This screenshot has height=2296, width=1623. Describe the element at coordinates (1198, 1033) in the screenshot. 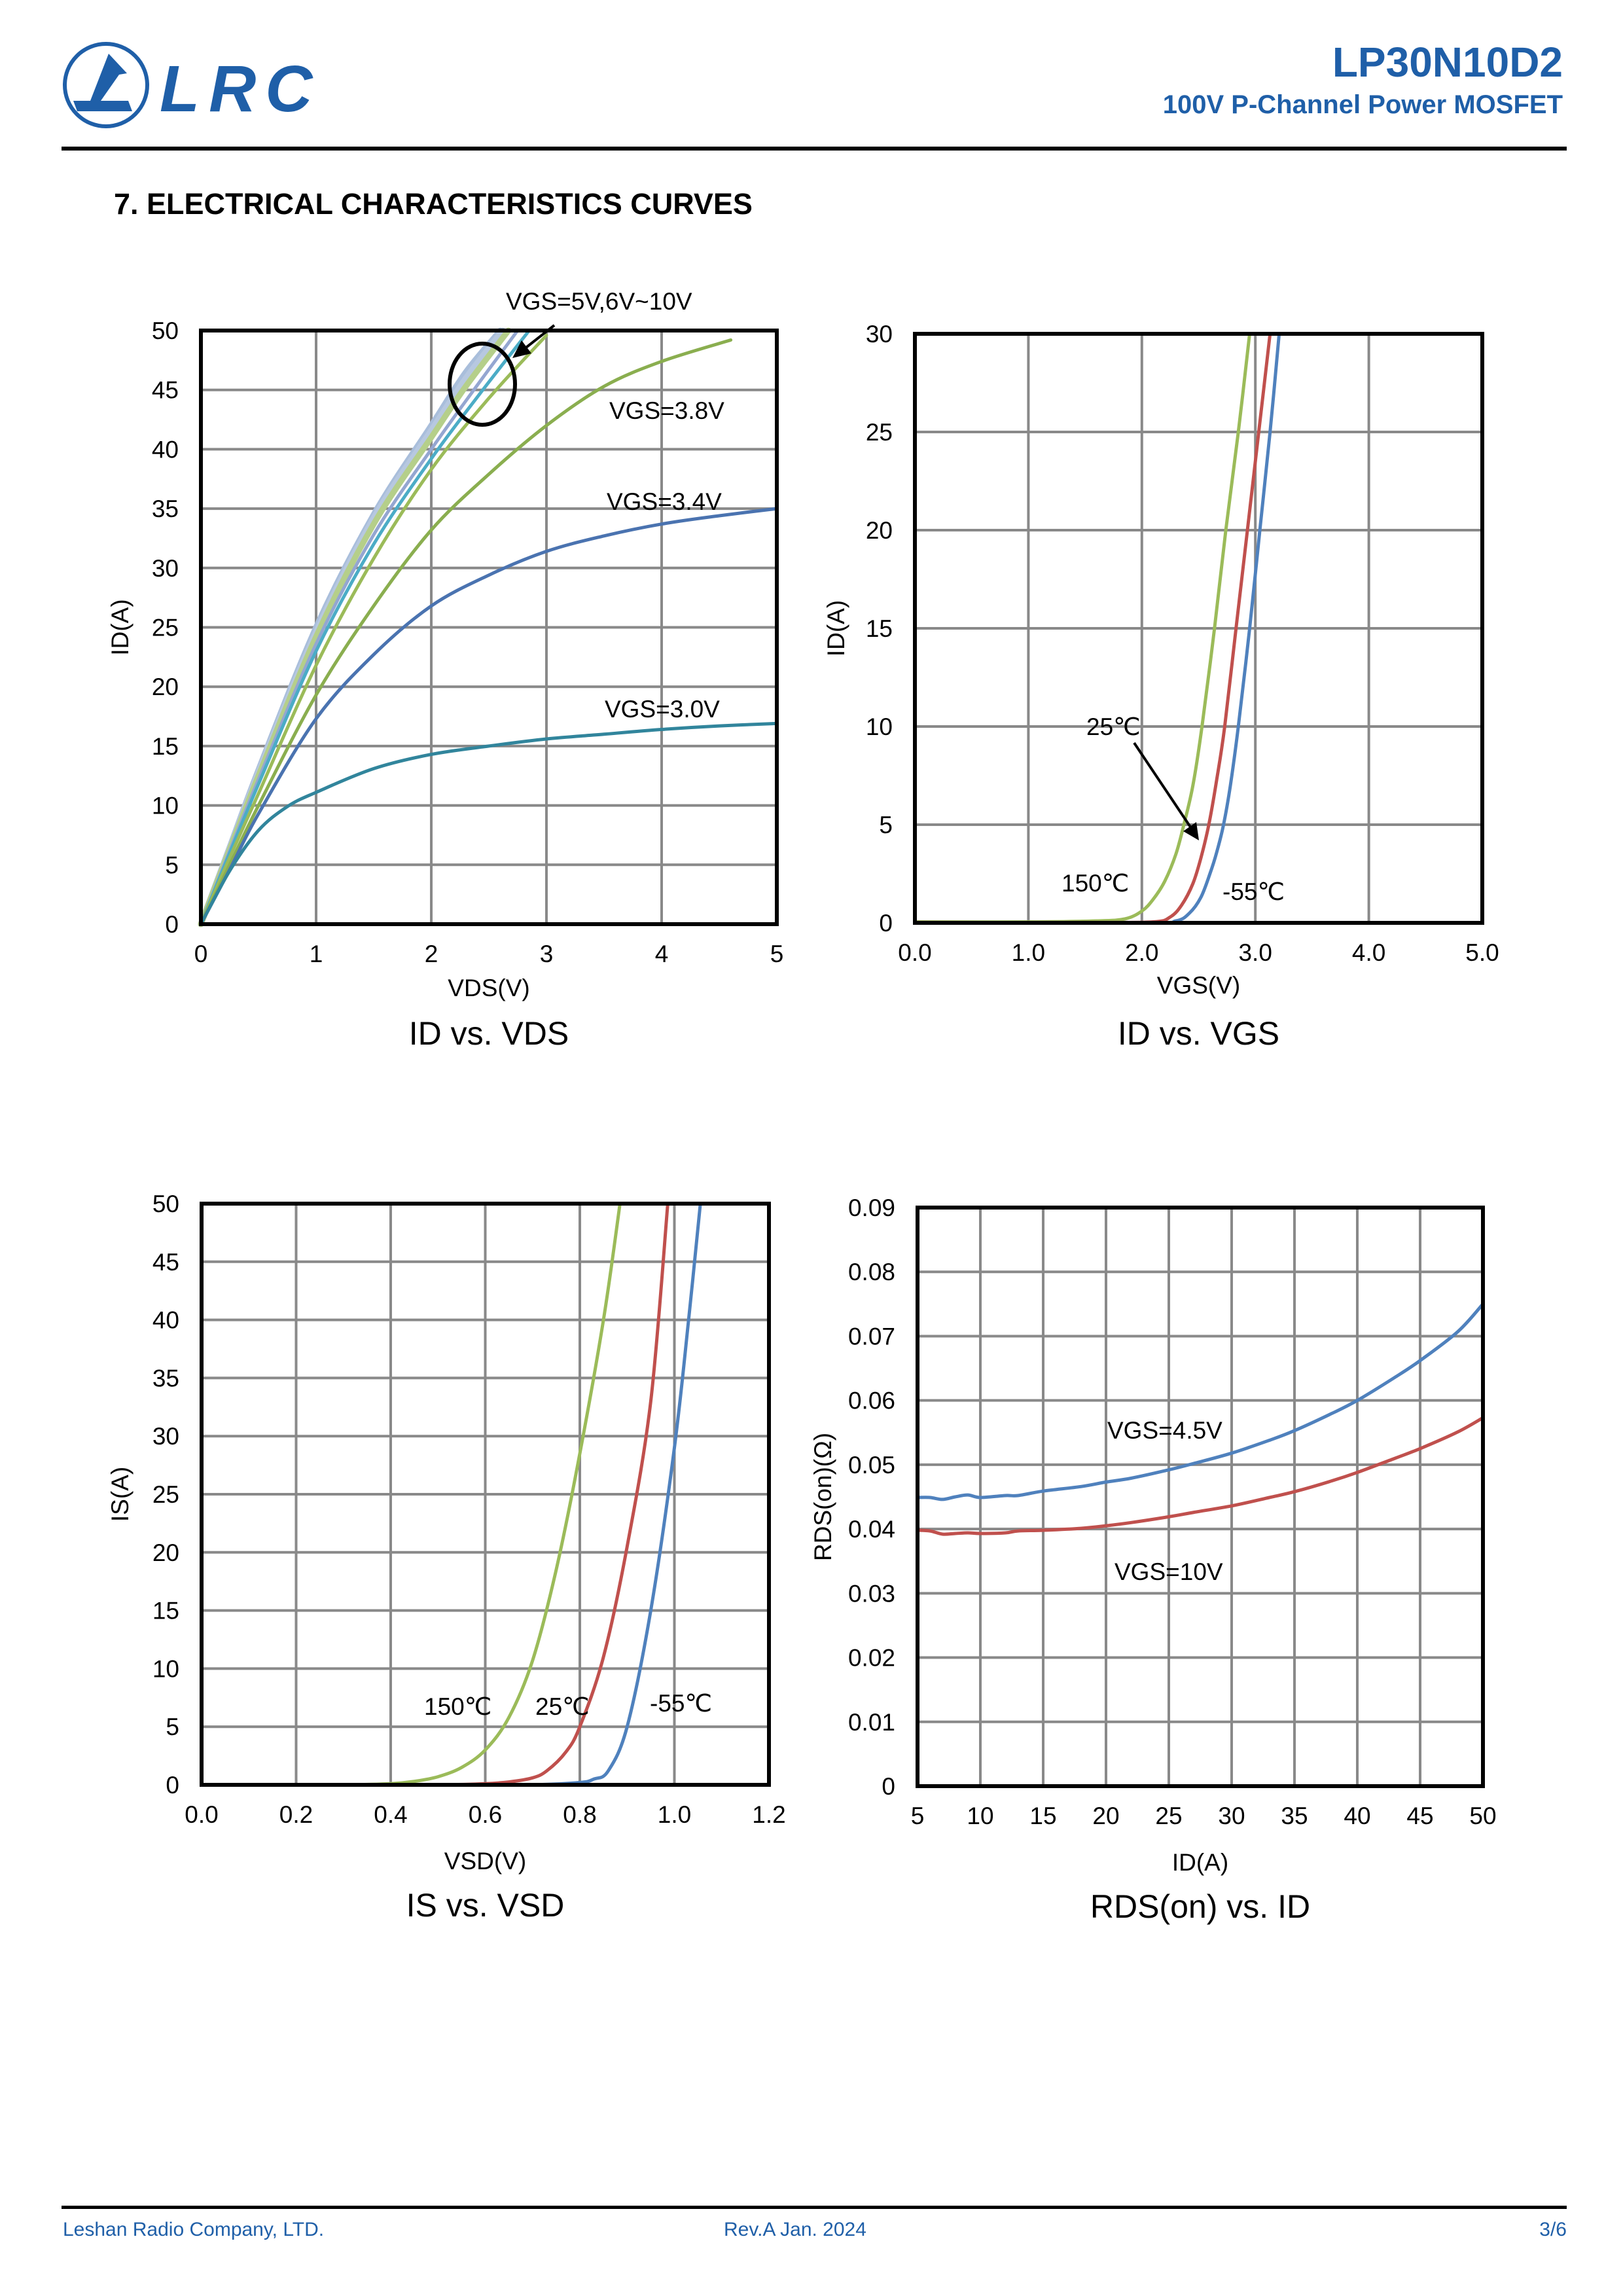

I see `chart-title: ID vs. VGS` at that location.